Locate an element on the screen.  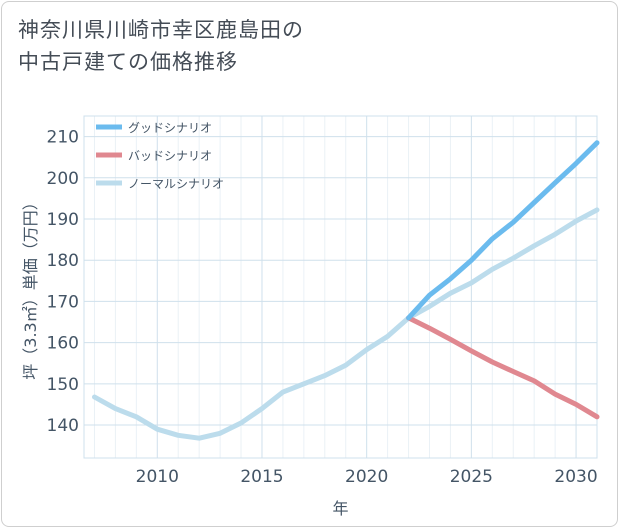
x-tick-label: 2010 is located at coordinates (157, 477).